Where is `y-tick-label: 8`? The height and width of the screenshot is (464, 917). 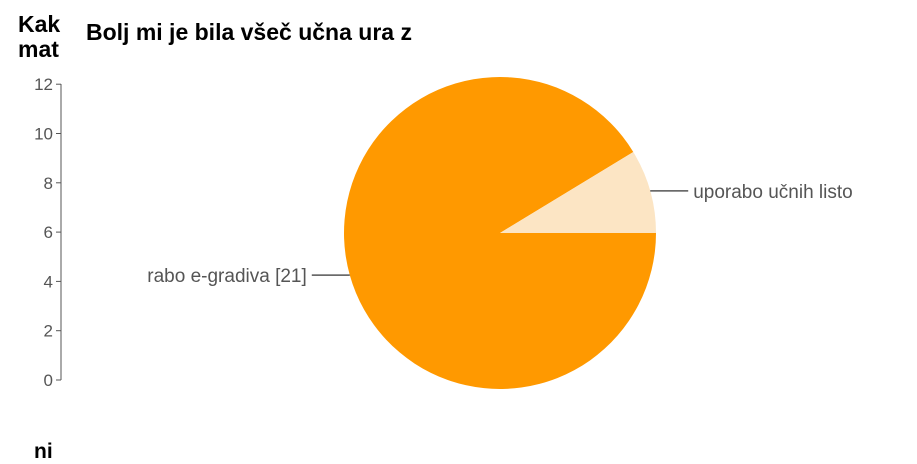
y-tick-label: 8 is located at coordinates (48, 183).